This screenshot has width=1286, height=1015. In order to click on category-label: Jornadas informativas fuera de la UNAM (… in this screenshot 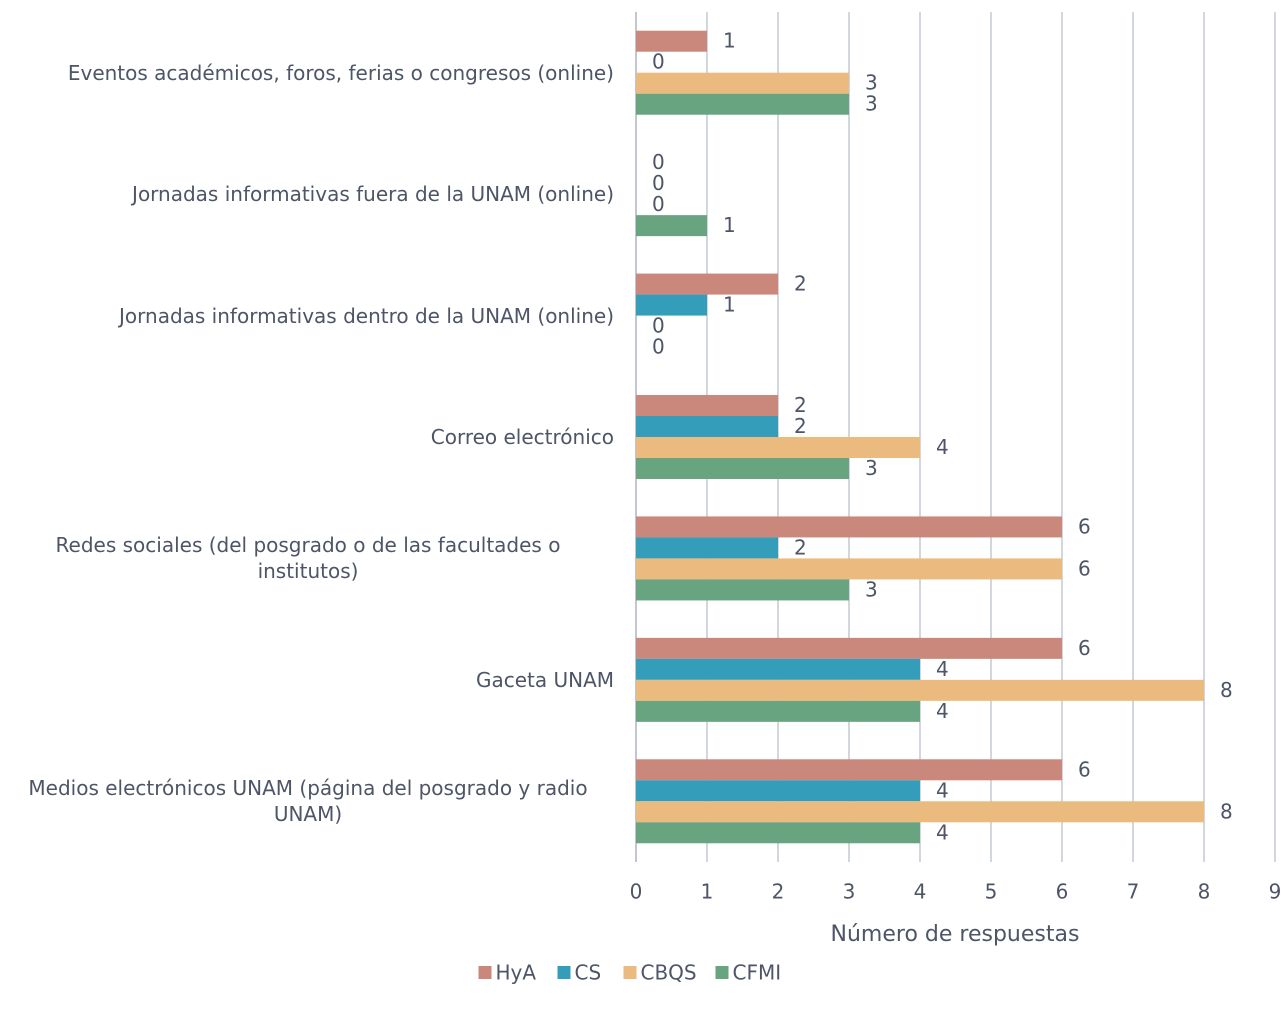, I will do `click(373, 194)`.